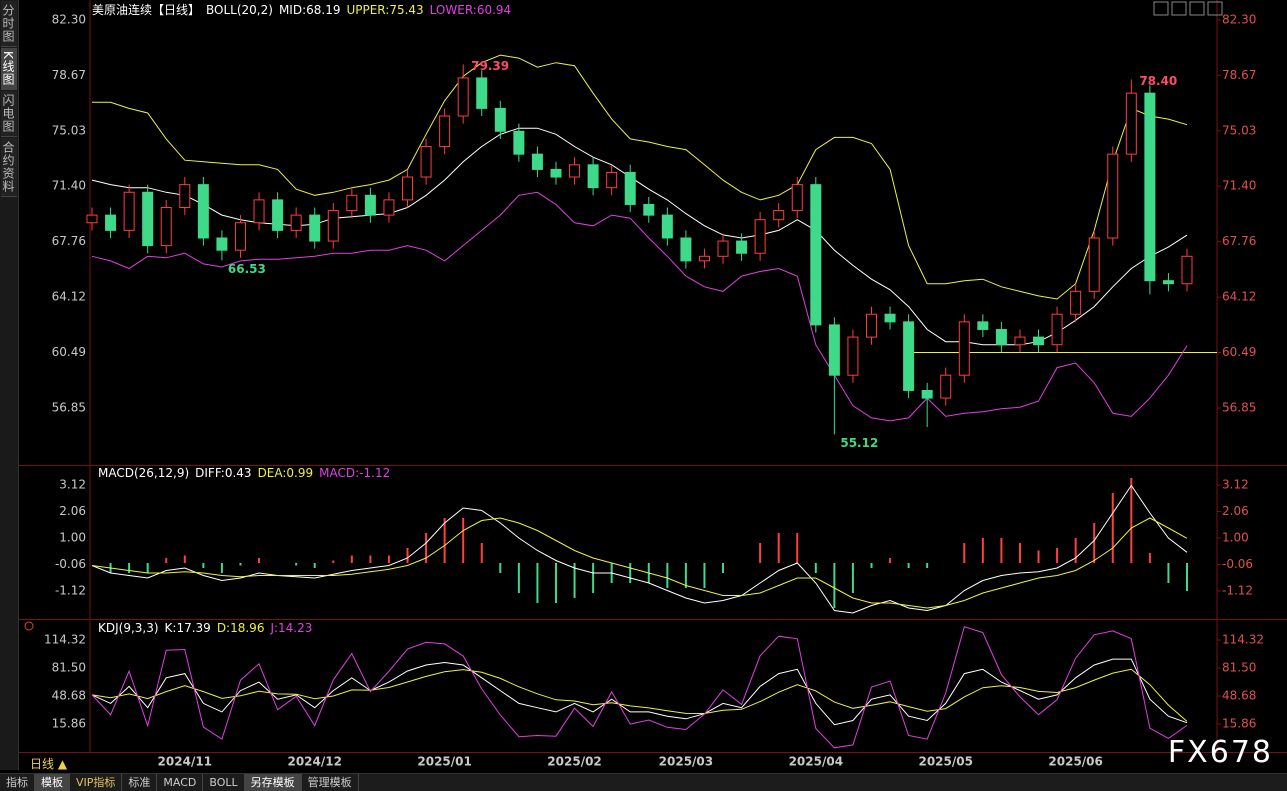 This screenshot has width=1287, height=791. Describe the element at coordinates (286, 473) in the screenshot. I see `legend-entry: DEA:0.99` at that location.